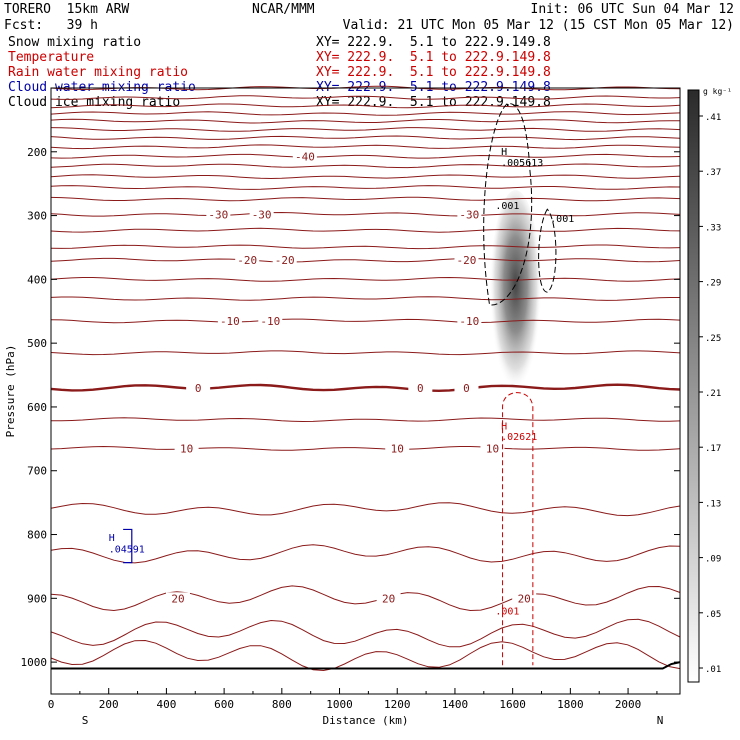  Describe the element at coordinates (224, 704) in the screenshot. I see `x-tick-label: 600` at that location.